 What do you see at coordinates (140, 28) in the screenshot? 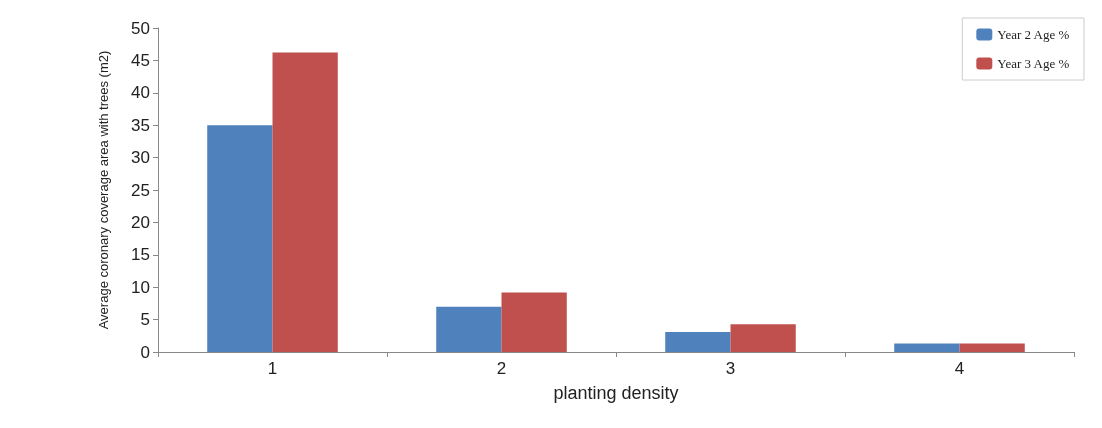
I see `y-tick-label: 50` at bounding box center [140, 28].